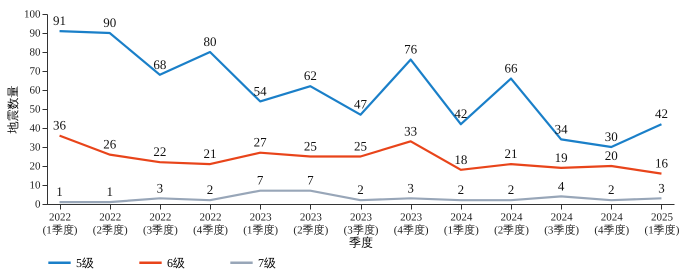 The height and width of the screenshot is (271, 700). Describe the element at coordinates (35, 34) in the screenshot. I see `y-tick-label: 90` at that location.